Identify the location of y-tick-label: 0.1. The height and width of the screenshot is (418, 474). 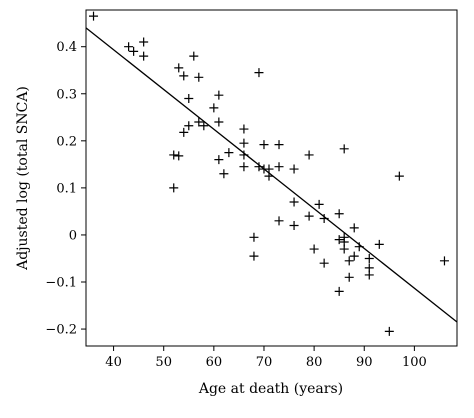
(66, 188).